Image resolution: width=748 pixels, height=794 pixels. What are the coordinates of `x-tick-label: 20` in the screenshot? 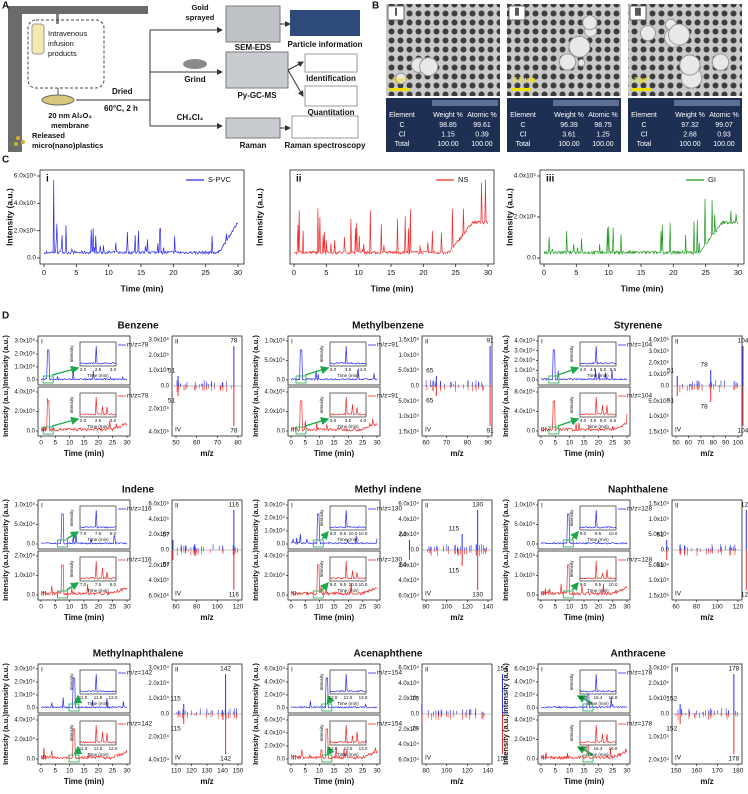 It's located at (599, 607).